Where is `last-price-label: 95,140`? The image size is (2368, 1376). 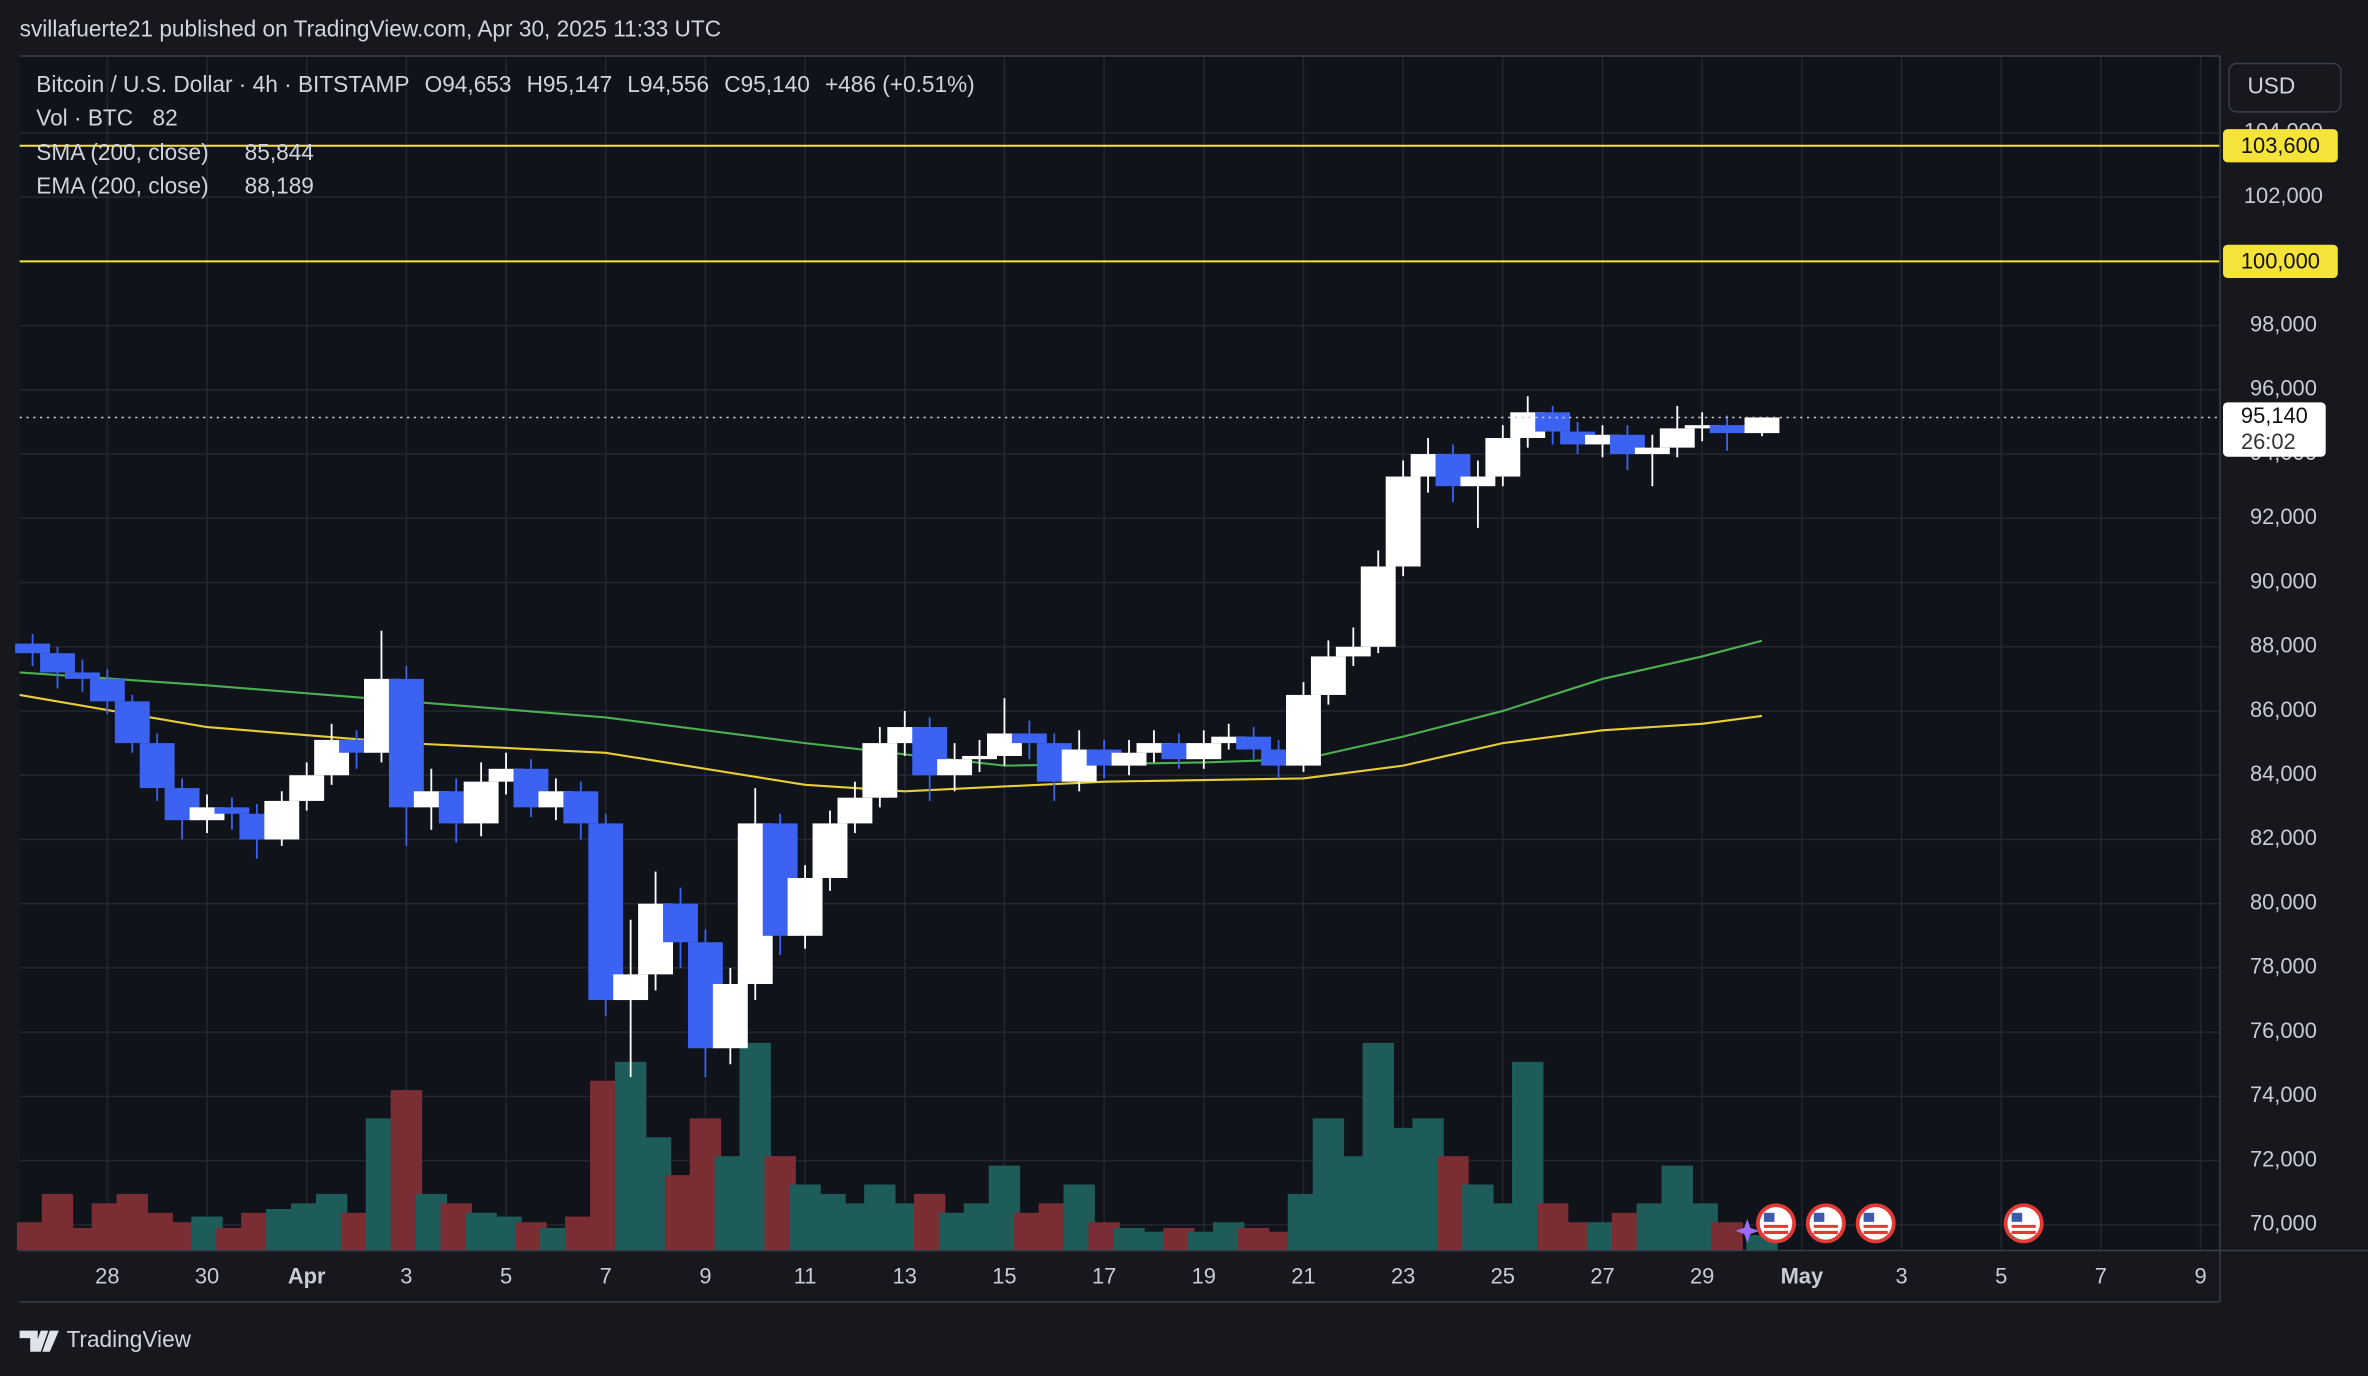
last-price-label: 95,140 is located at coordinates (2274, 415).